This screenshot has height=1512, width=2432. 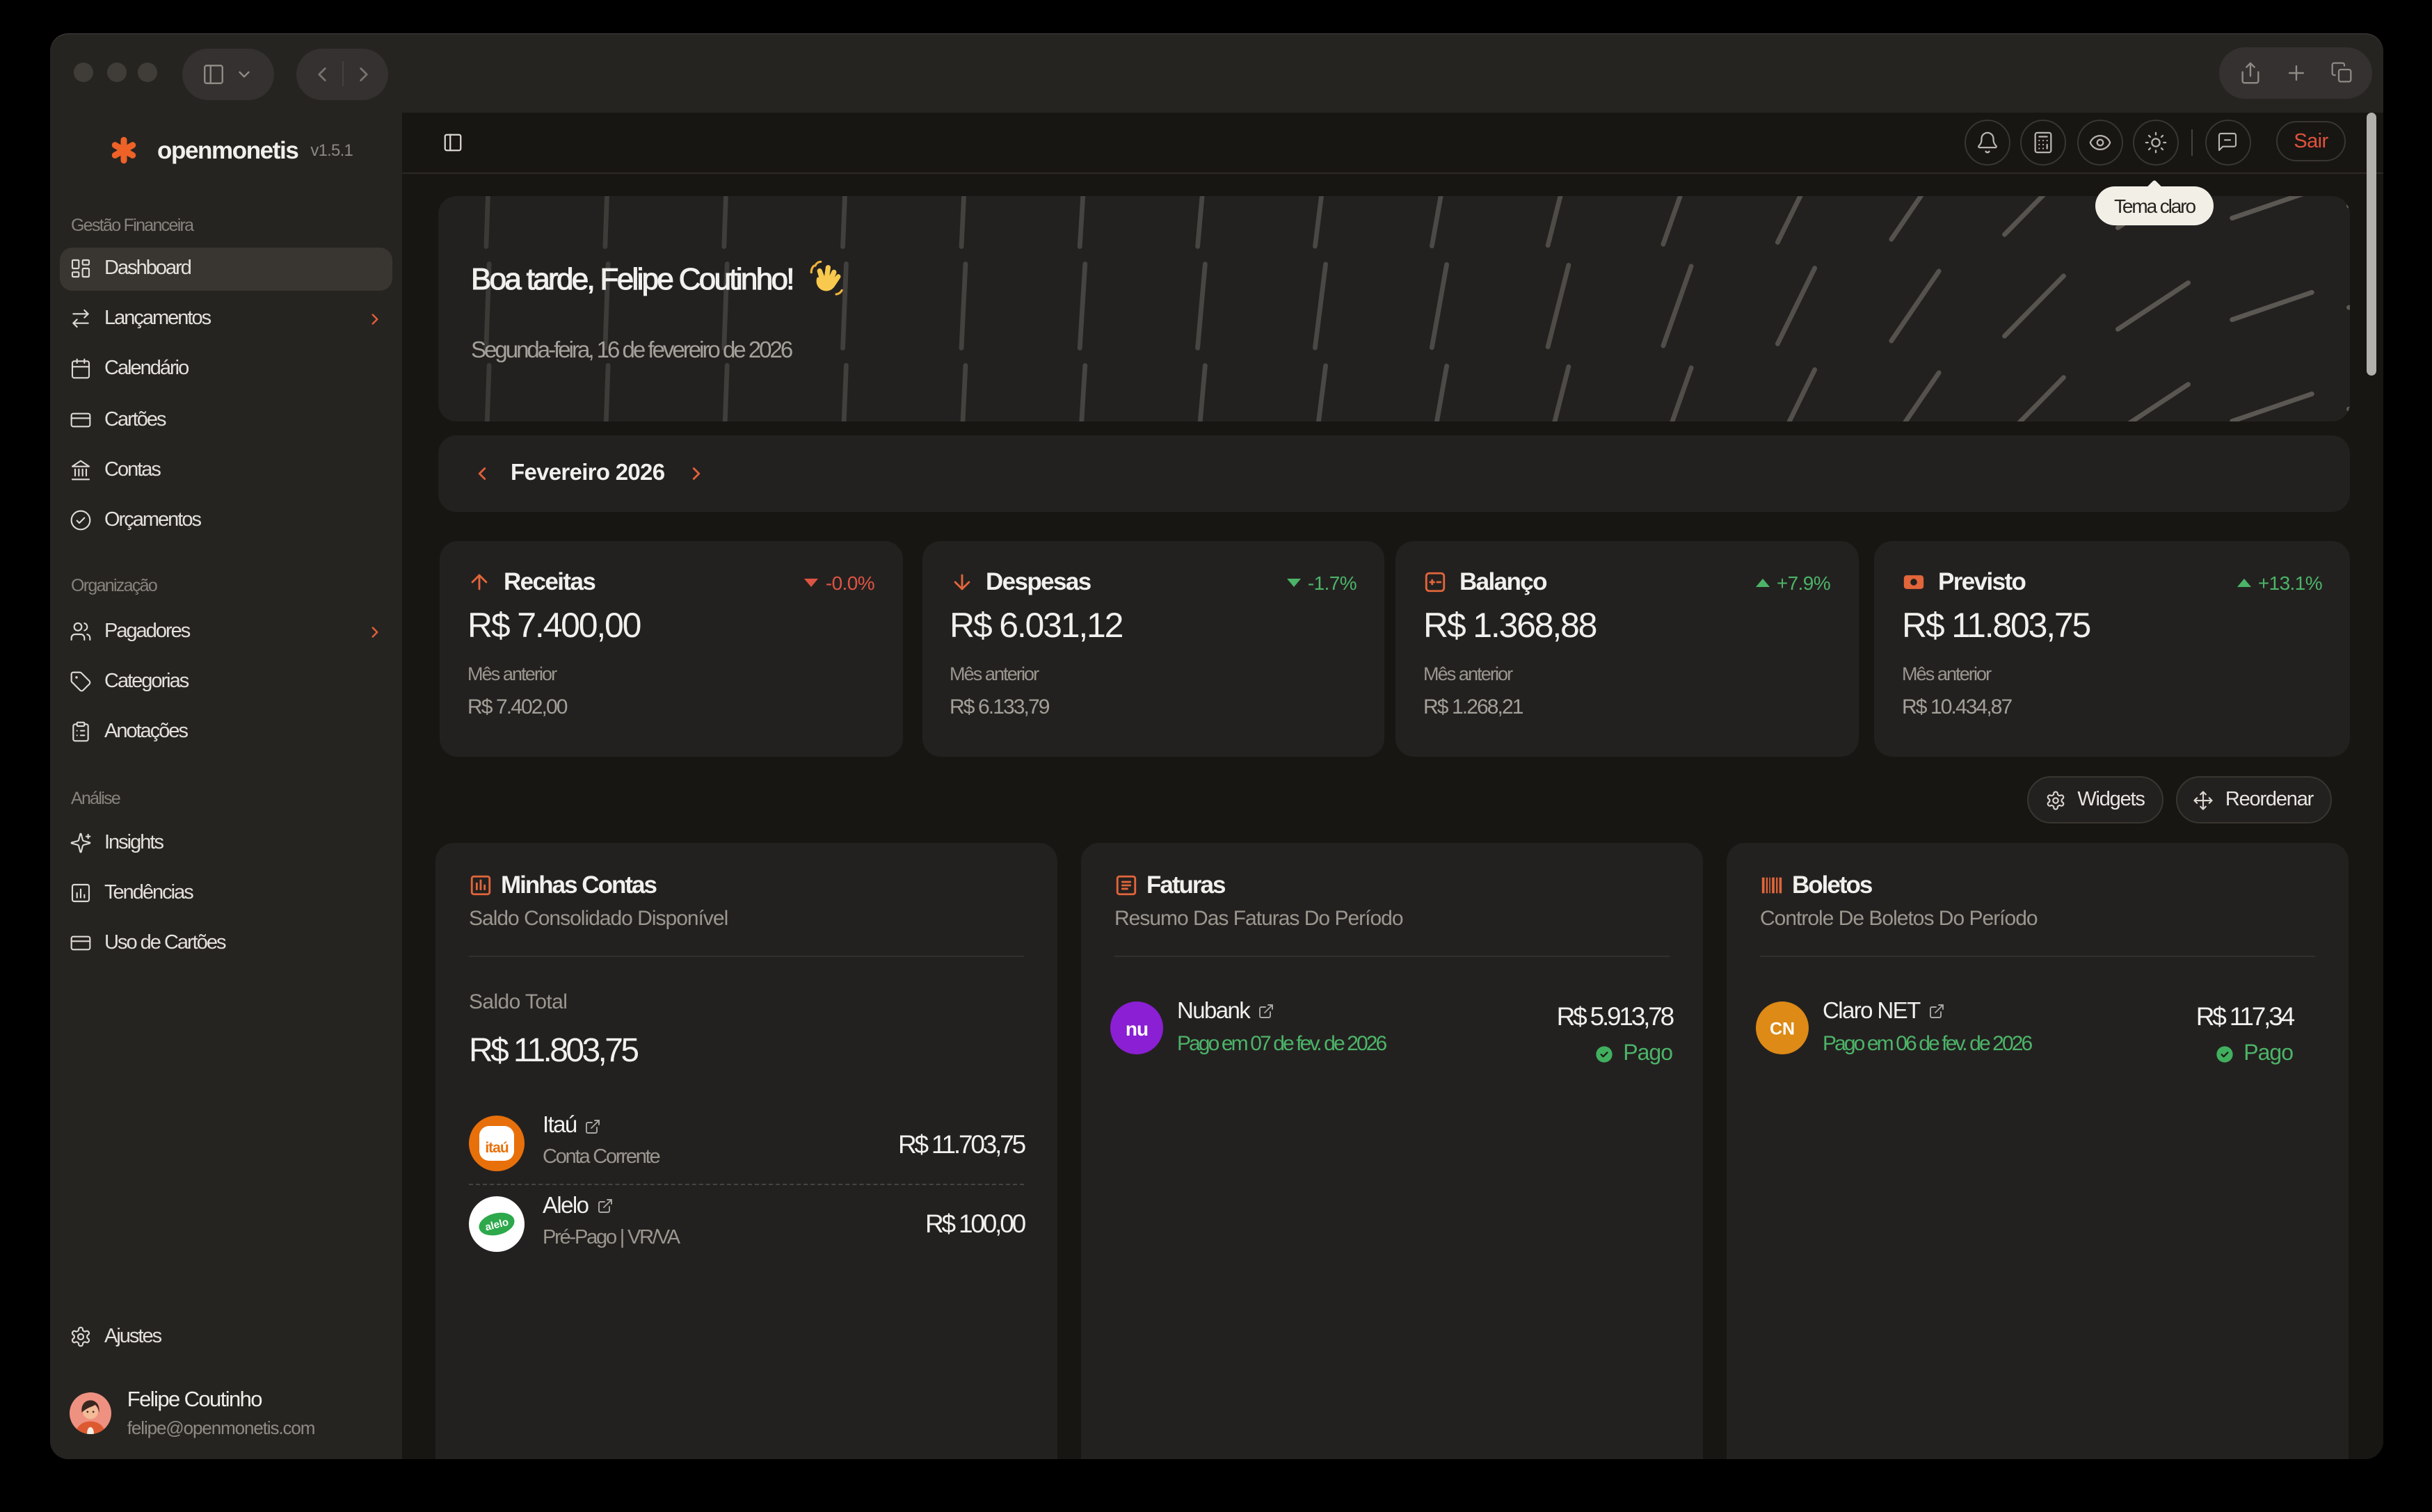 I want to click on svg-text: CN, so click(x=1782, y=1029).